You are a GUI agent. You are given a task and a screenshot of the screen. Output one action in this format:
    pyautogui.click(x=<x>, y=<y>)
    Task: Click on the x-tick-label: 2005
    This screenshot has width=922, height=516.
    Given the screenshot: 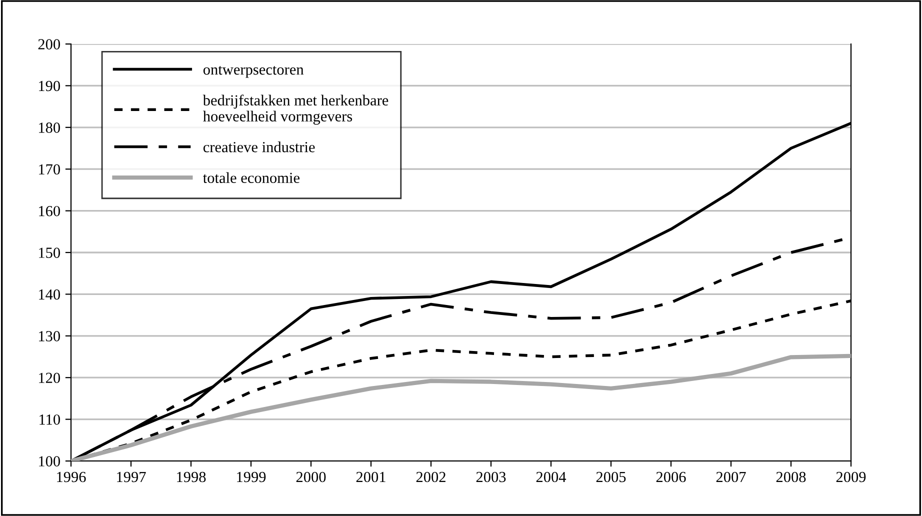 What is the action you would take?
    pyautogui.click(x=611, y=477)
    